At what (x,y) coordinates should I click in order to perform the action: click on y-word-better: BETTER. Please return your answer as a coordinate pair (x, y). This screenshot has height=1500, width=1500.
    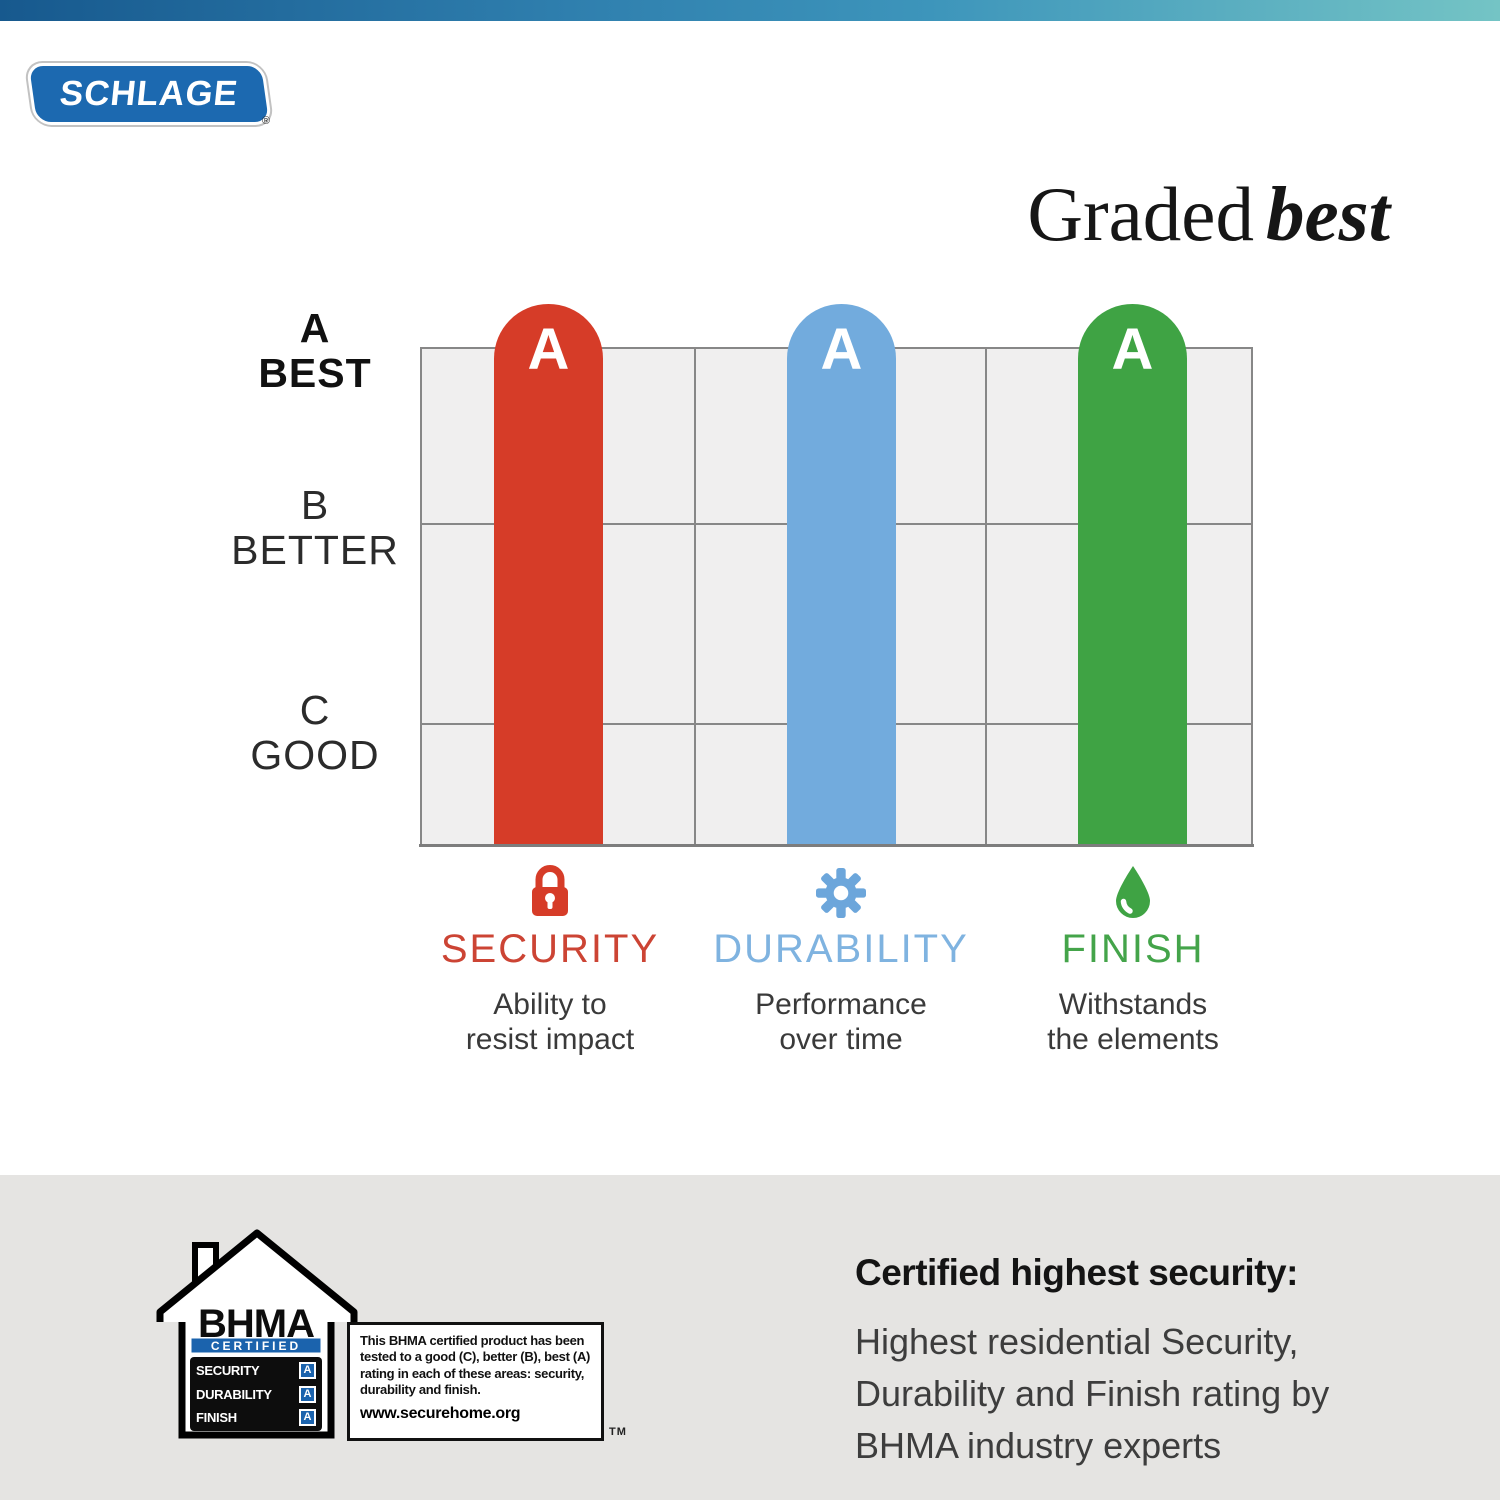
    Looking at the image, I should click on (315, 550).